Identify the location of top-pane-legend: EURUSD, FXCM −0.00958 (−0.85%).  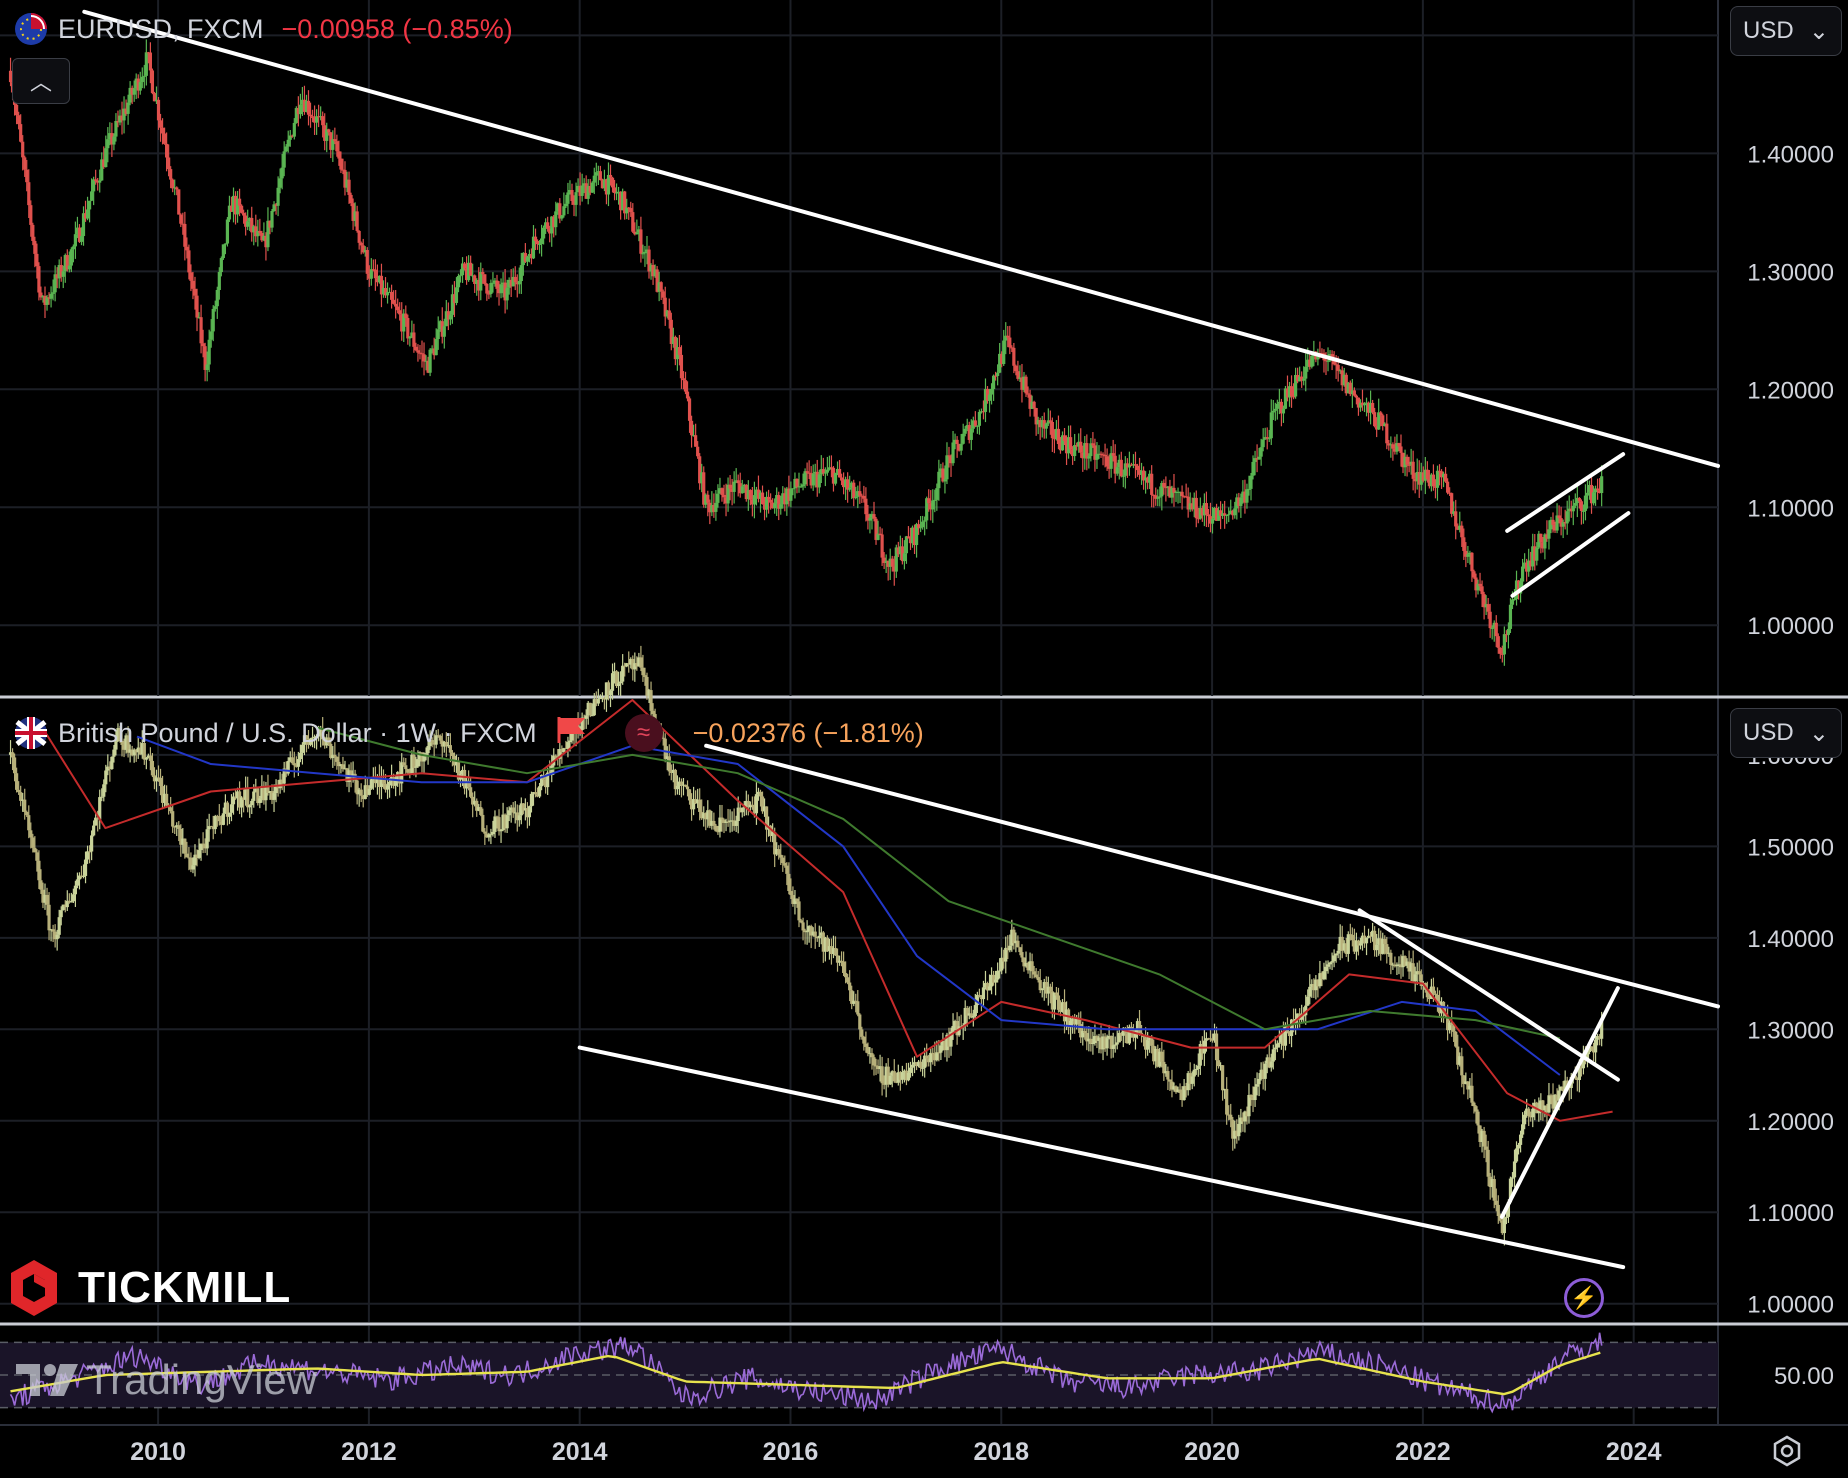
(256, 29).